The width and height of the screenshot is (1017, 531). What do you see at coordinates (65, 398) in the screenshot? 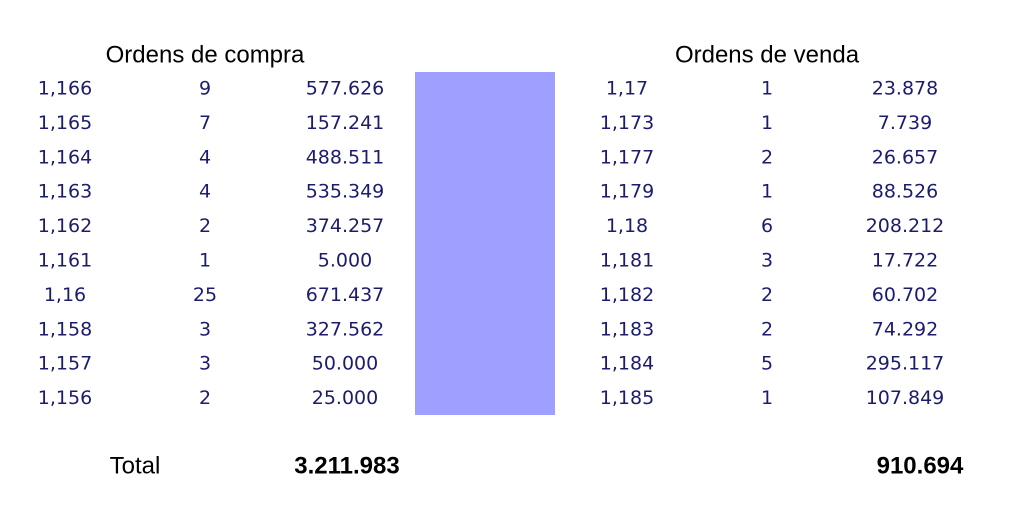
I see `buy-price: 1,156` at bounding box center [65, 398].